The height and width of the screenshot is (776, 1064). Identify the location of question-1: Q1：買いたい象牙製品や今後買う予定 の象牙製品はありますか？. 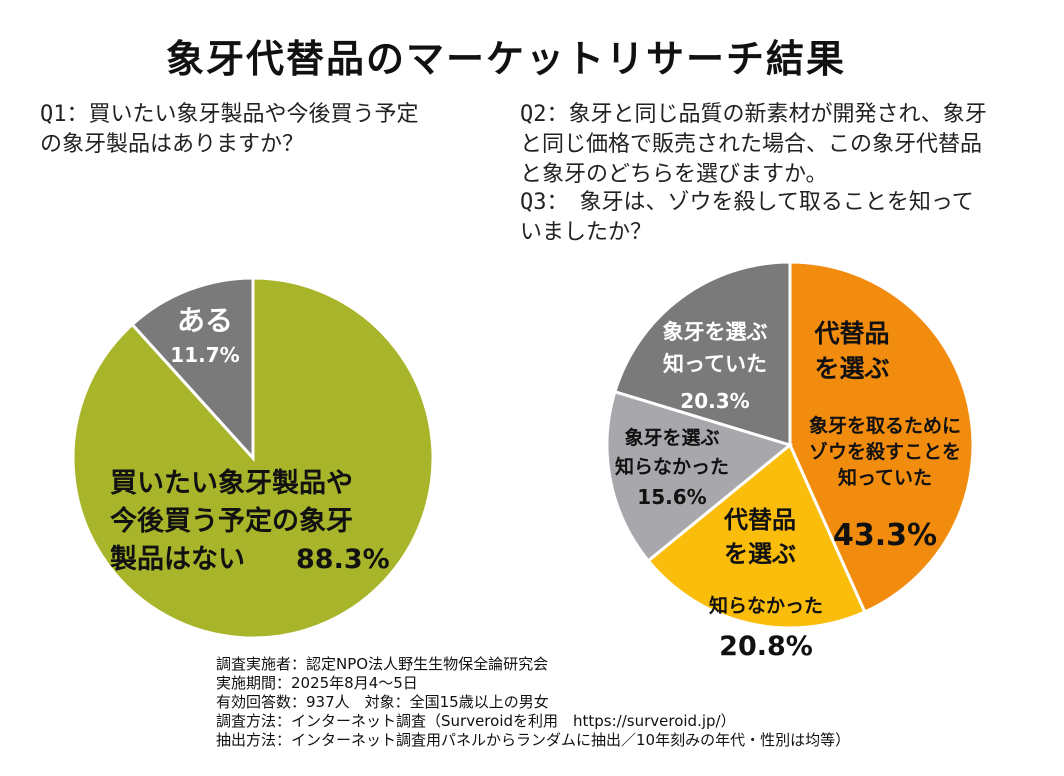
(265, 130).